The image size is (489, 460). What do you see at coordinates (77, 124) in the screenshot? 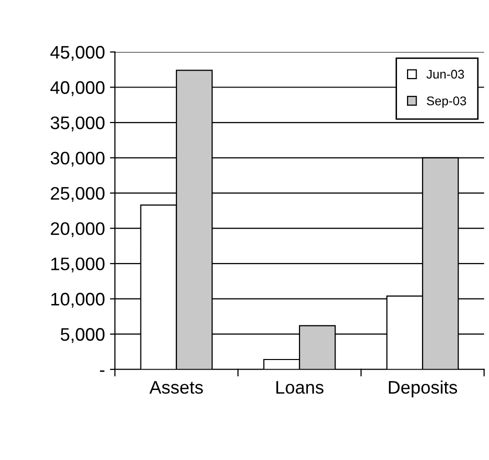
I see `y-tick-label: 35,000` at bounding box center [77, 124].